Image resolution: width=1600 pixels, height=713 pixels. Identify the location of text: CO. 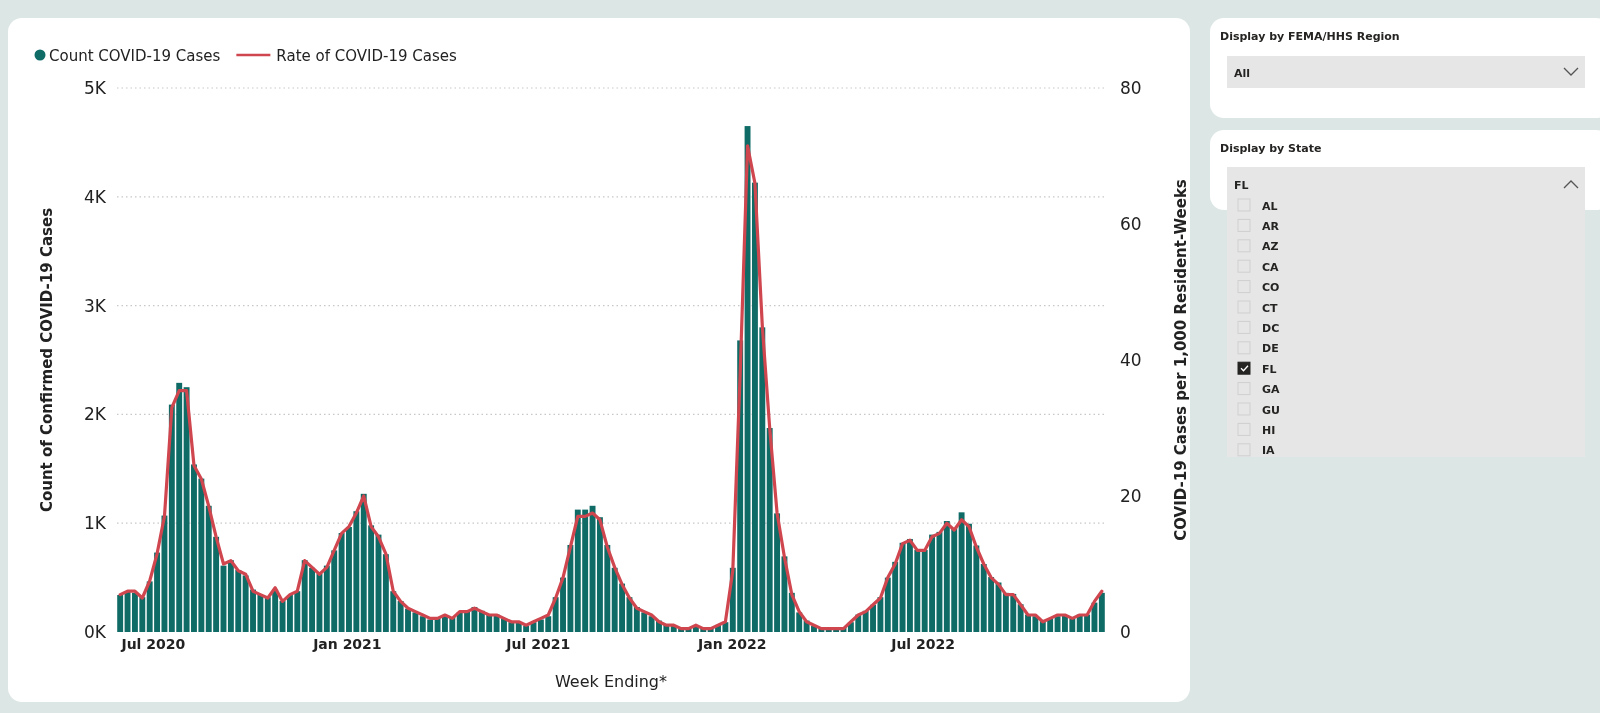
(1271, 288).